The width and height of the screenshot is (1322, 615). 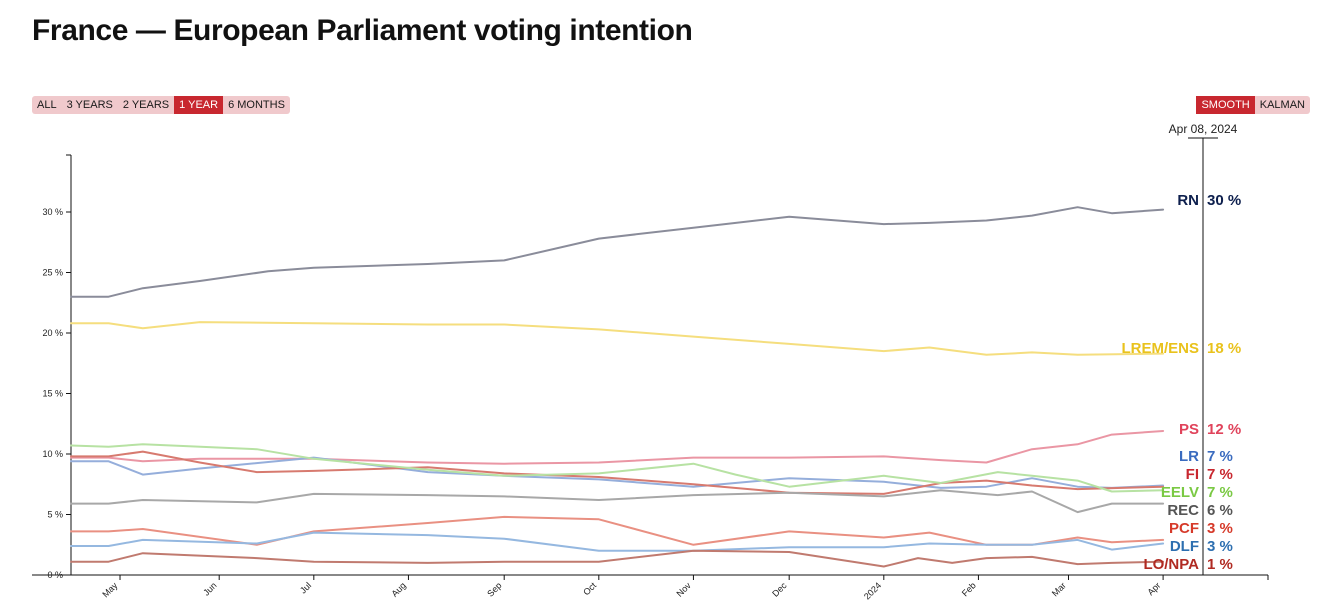 I want to click on time-range-selector: ALL 3 YEARS 2 YEARS 1 YEAR 6 MONTHS, so click(x=161, y=105).